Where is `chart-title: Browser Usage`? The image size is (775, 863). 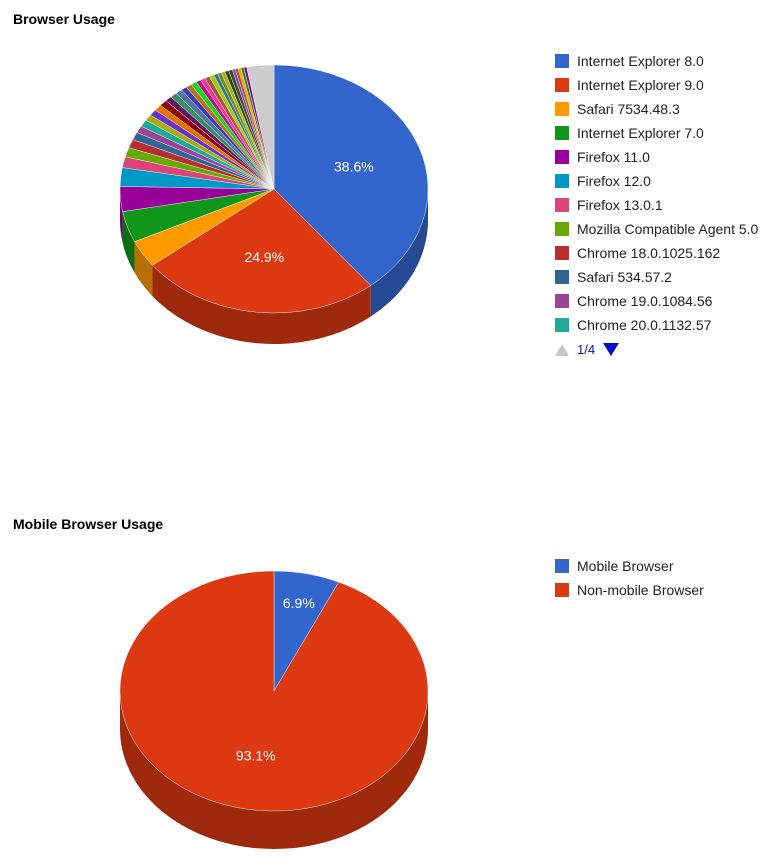
chart-title: Browser Usage is located at coordinates (64, 19).